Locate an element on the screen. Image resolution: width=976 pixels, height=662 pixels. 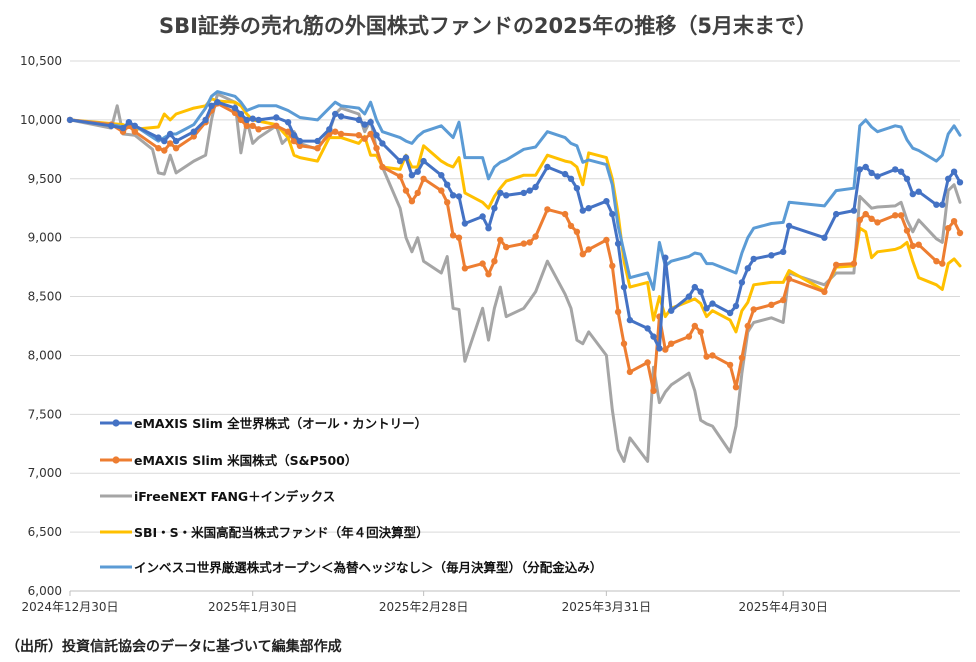
x-tick-label: 2025年1月30日 is located at coordinates (252, 607).